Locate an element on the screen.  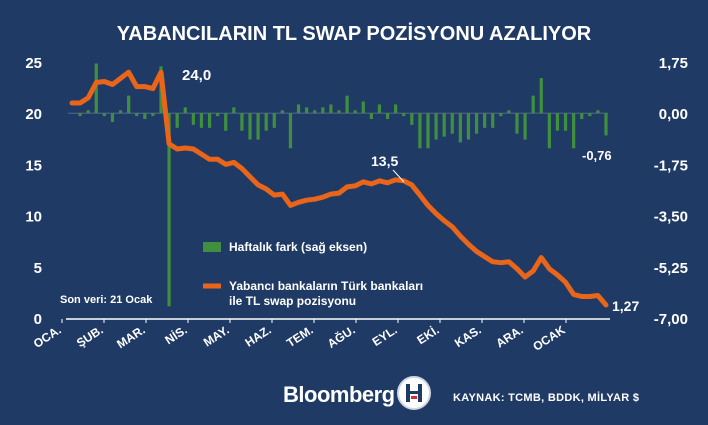
legend-bar-swatch is located at coordinates (212, 247).